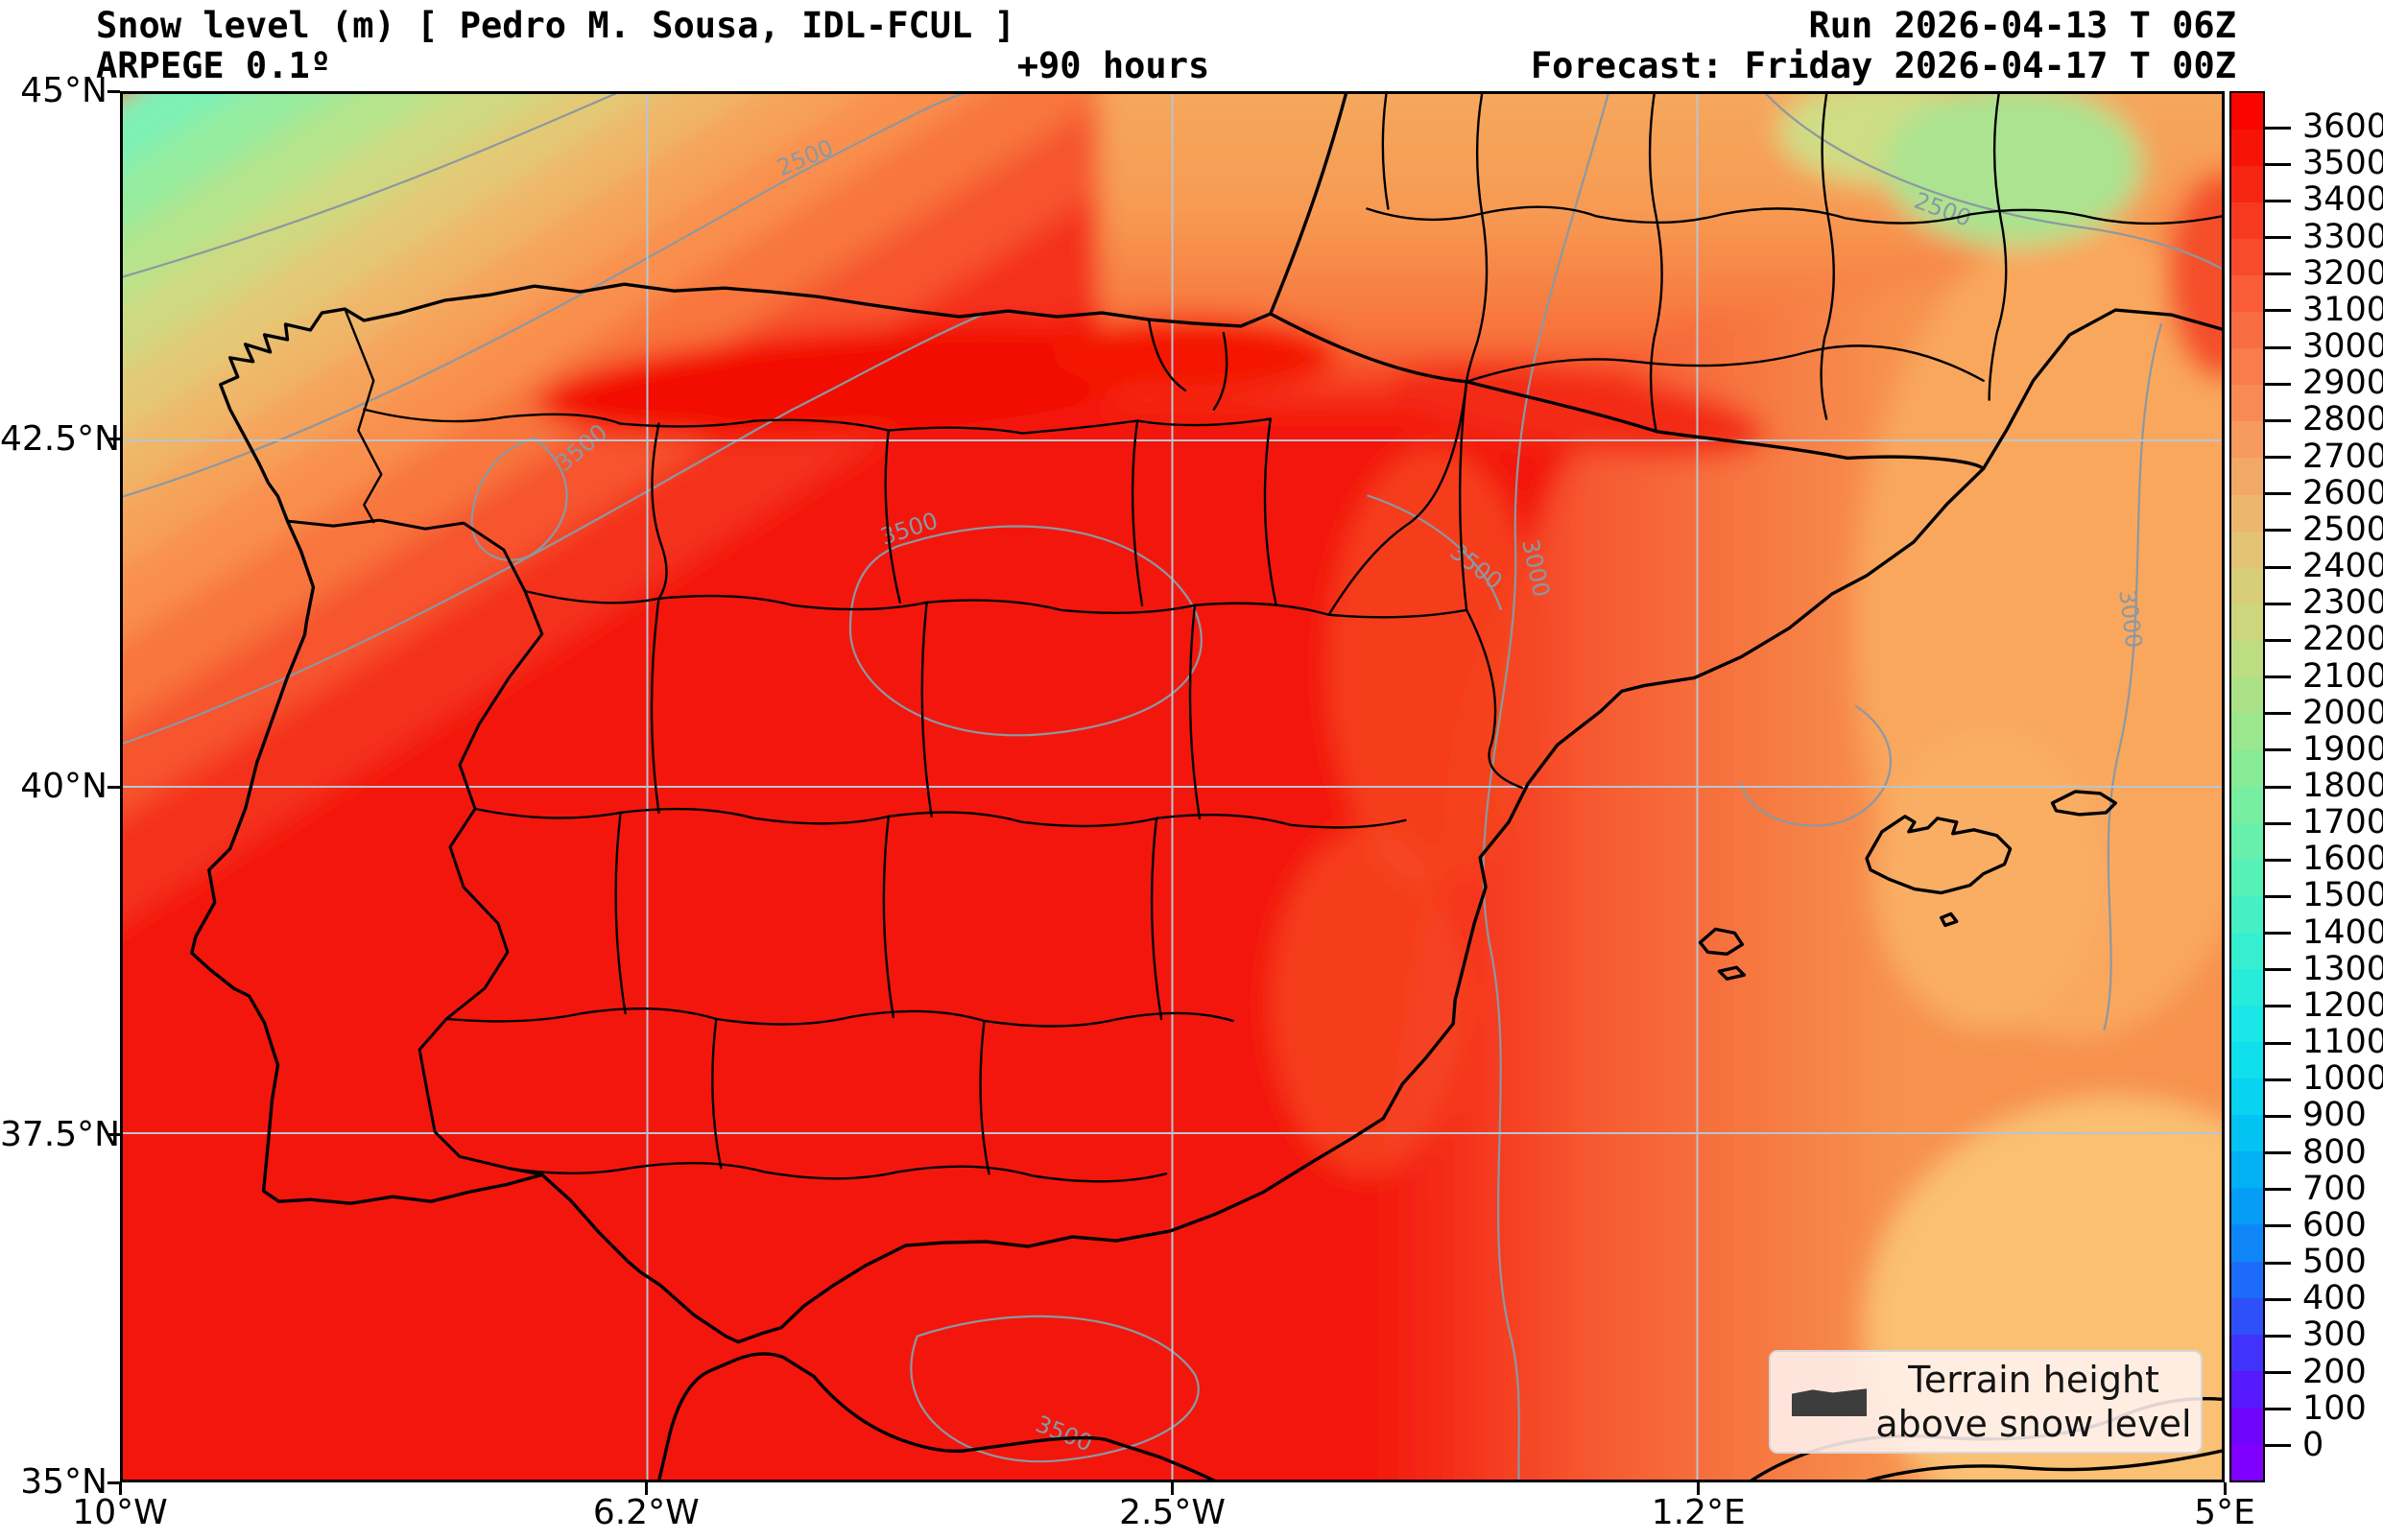 The image size is (2383, 1540). I want to click on colorbar-tick-label: 3600, so click(2343, 127).